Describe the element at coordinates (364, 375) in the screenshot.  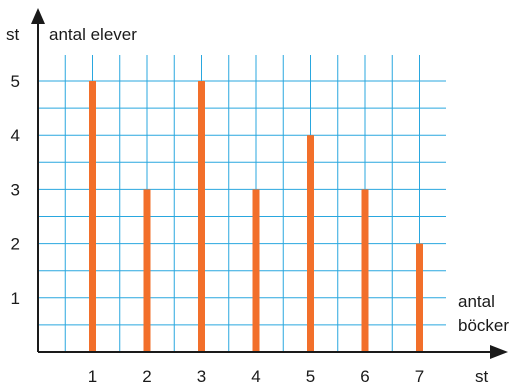
I see `x-tick-label: 6` at that location.